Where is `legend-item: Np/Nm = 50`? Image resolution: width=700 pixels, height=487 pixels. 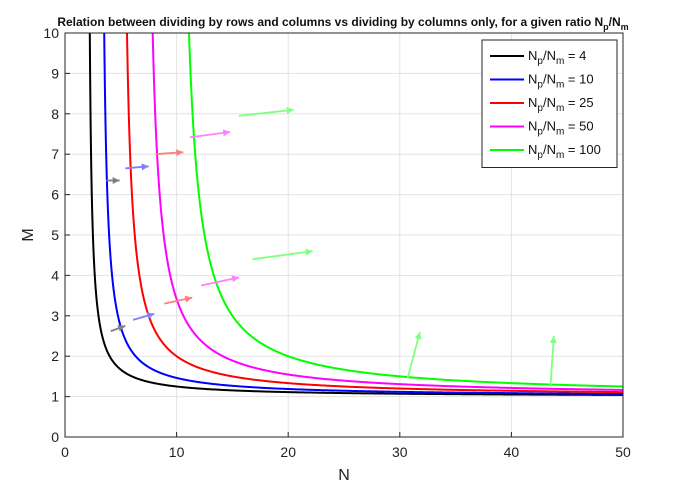 legend-item: Np/Nm = 50 is located at coordinates (542, 128).